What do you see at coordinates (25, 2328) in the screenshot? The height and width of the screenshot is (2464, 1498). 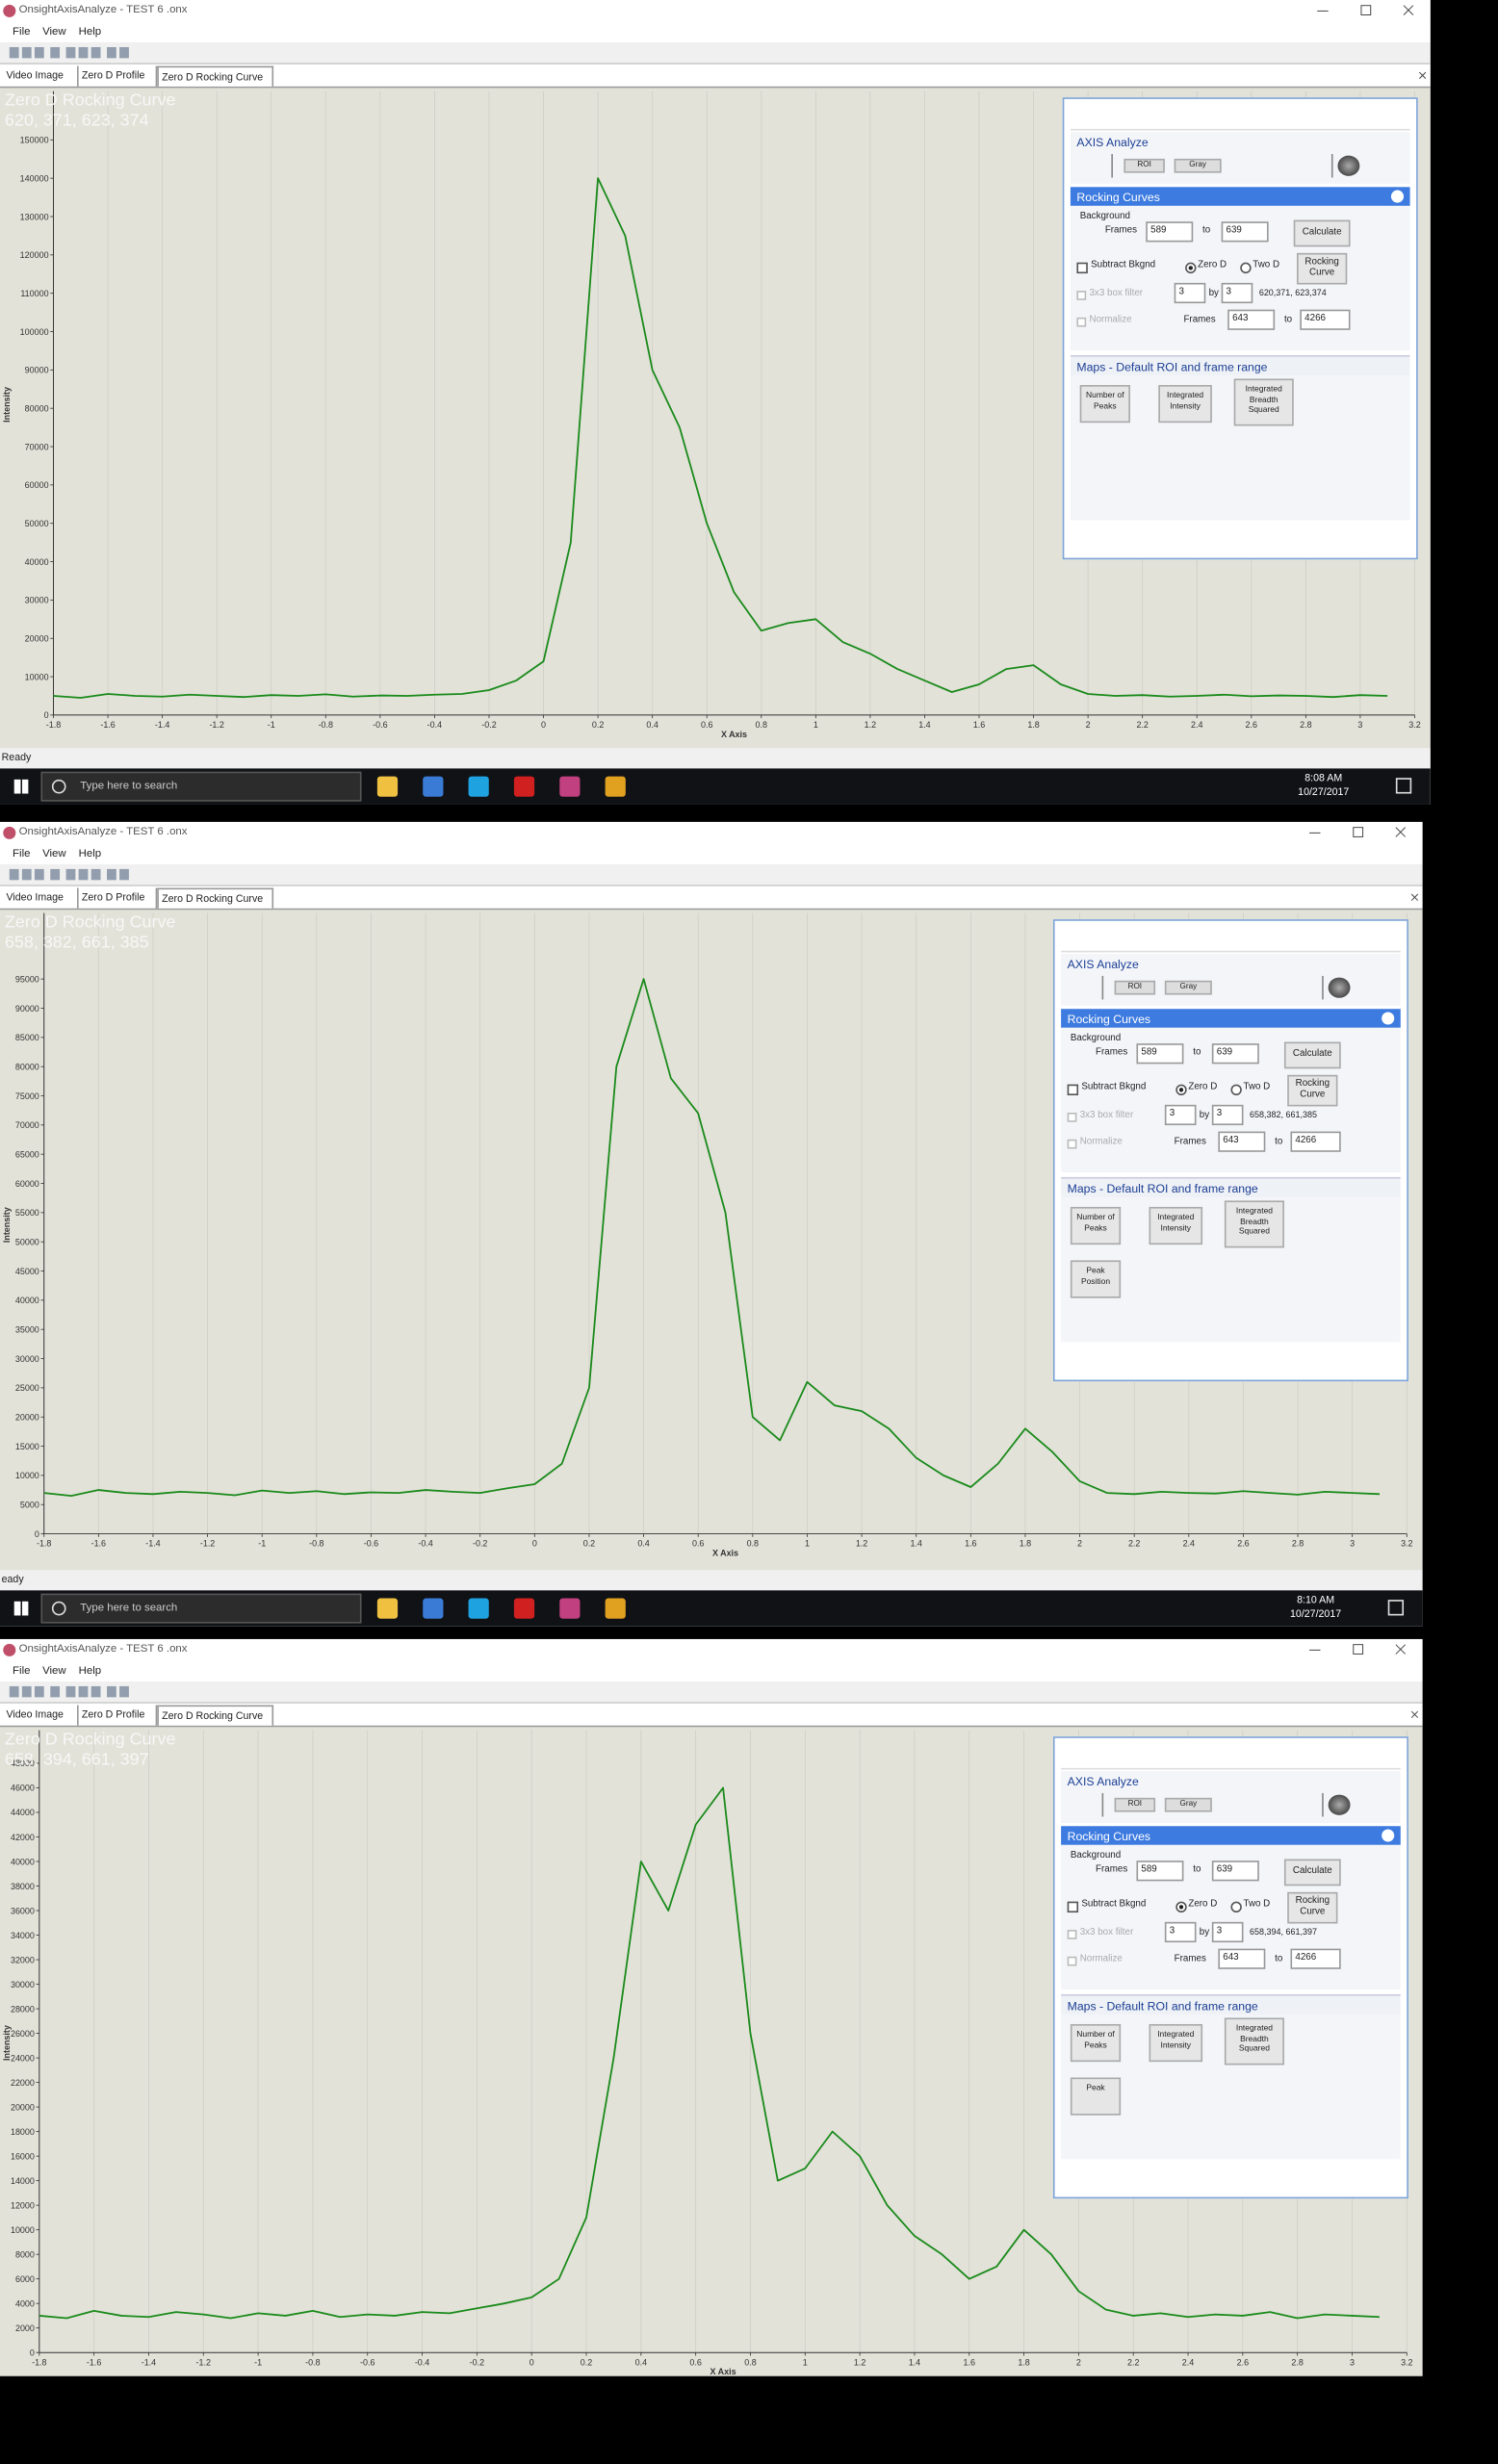 I see `y-tick-label: 2000` at bounding box center [25, 2328].